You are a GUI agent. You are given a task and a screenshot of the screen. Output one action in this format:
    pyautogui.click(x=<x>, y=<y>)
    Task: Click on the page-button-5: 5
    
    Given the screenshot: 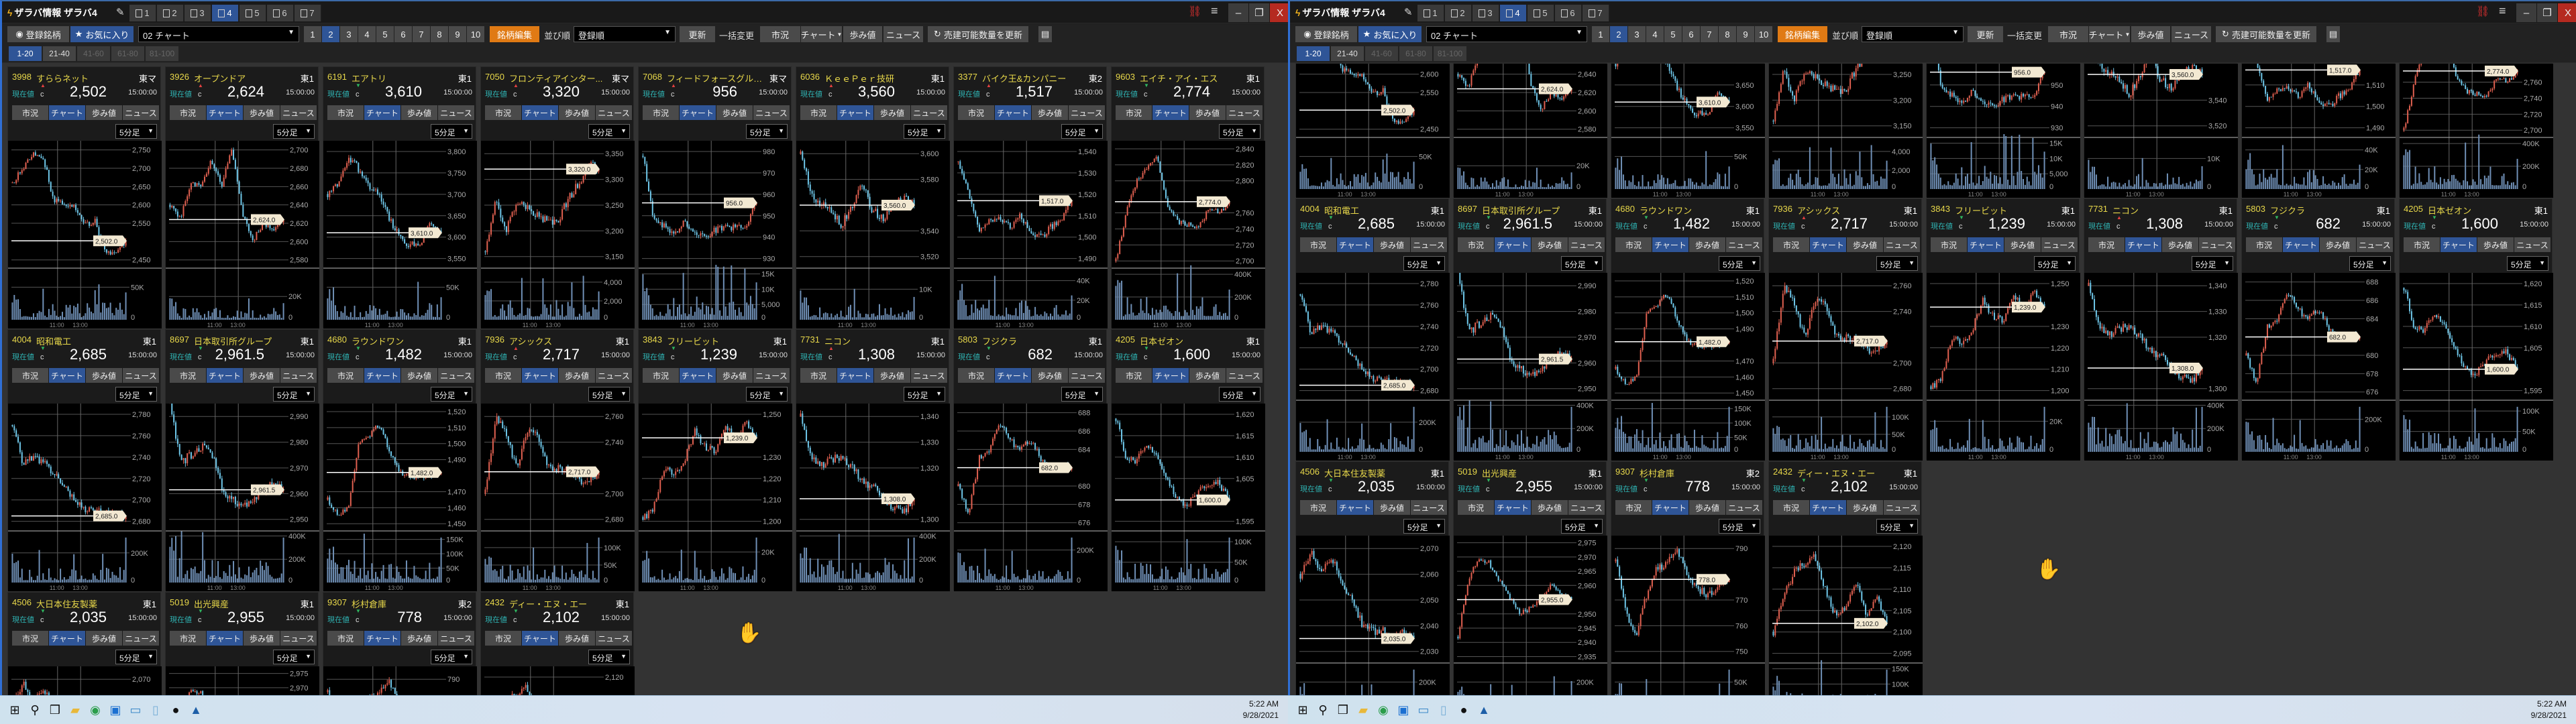 What is the action you would take?
    pyautogui.click(x=385, y=34)
    